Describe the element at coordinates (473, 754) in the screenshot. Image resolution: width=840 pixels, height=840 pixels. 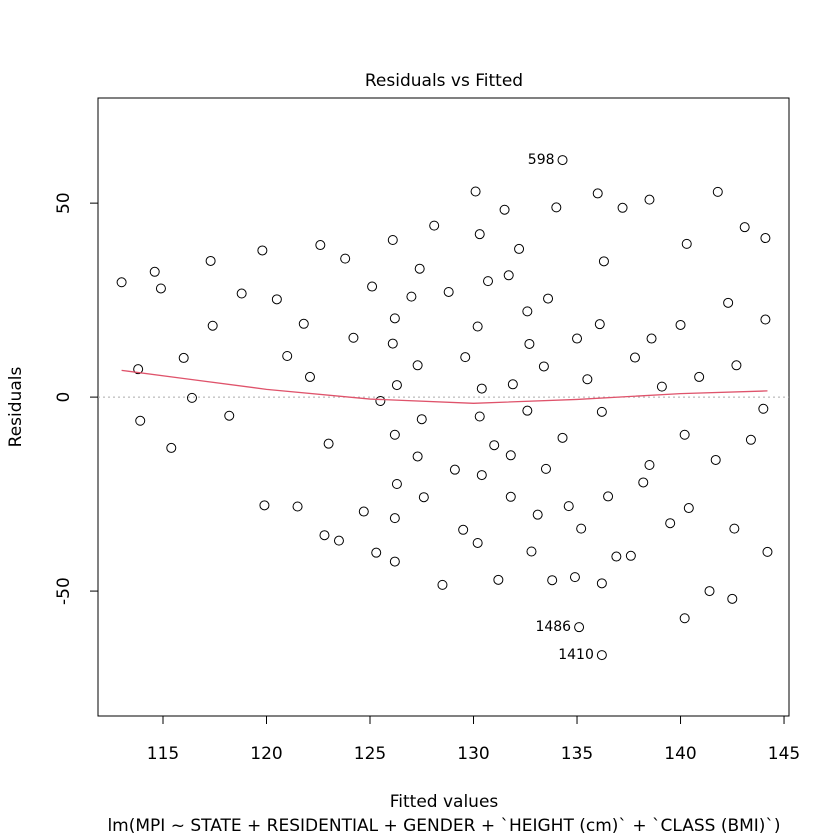
I see `x-tick-label: 130` at that location.